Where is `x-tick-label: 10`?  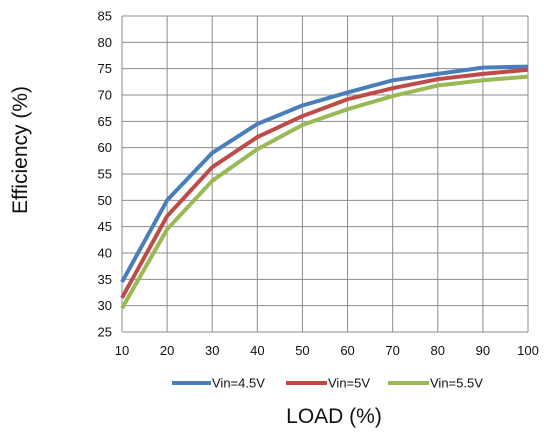 x-tick-label: 10 is located at coordinates (122, 350).